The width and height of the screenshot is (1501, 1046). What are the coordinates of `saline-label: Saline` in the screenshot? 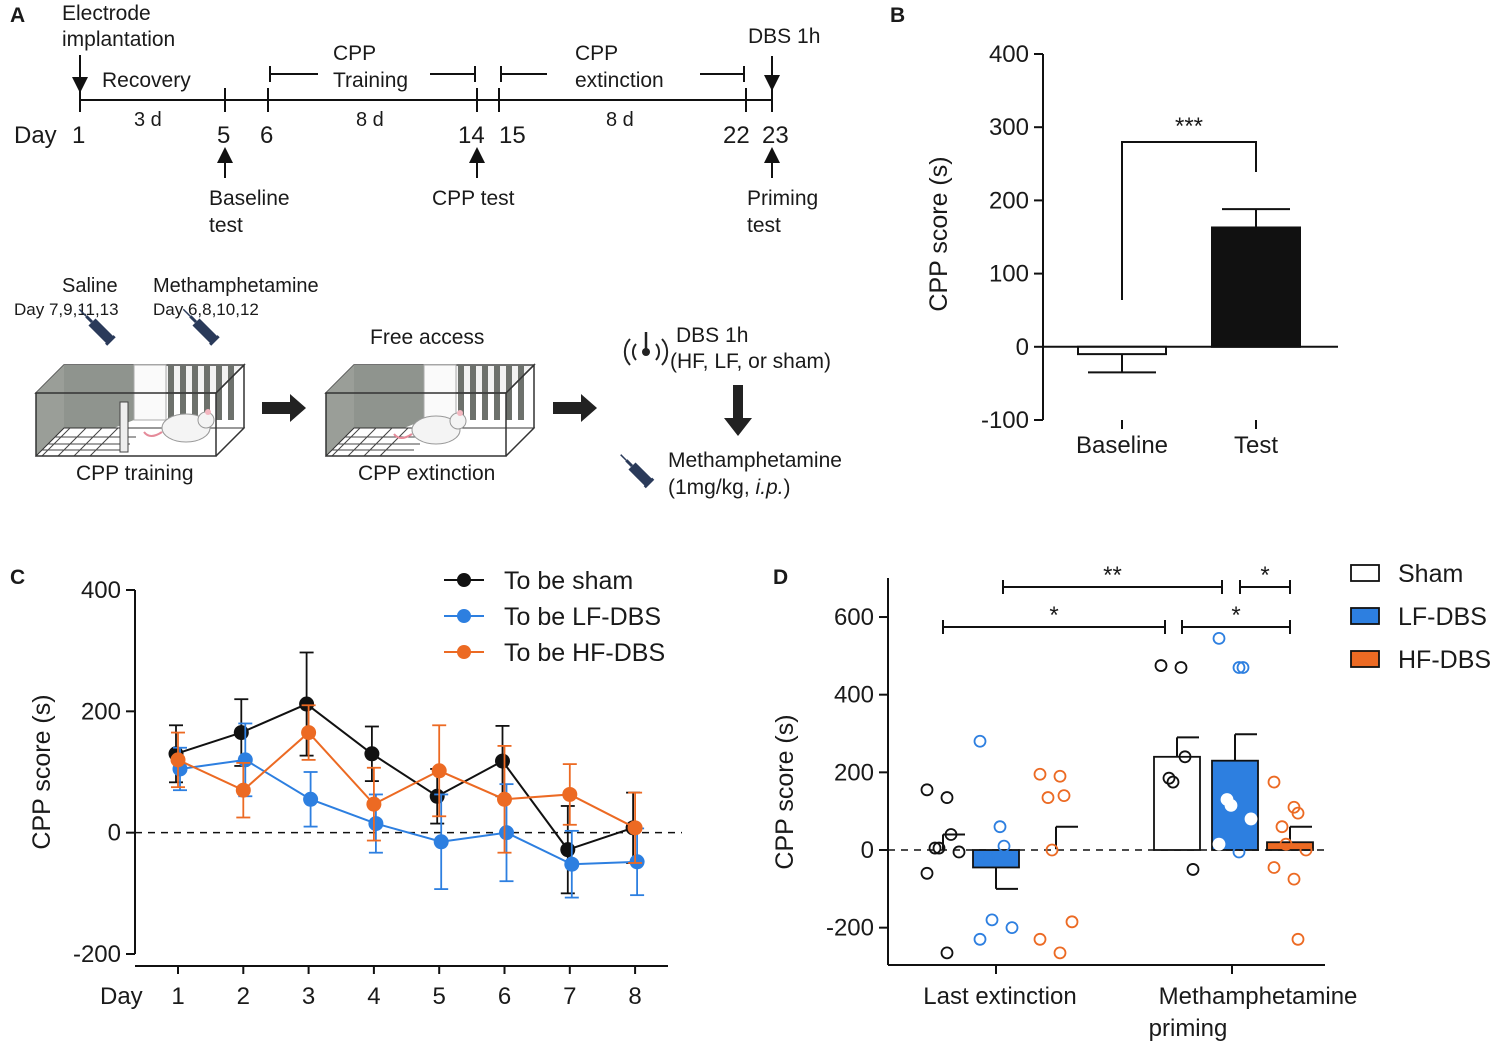 It's located at (90, 286).